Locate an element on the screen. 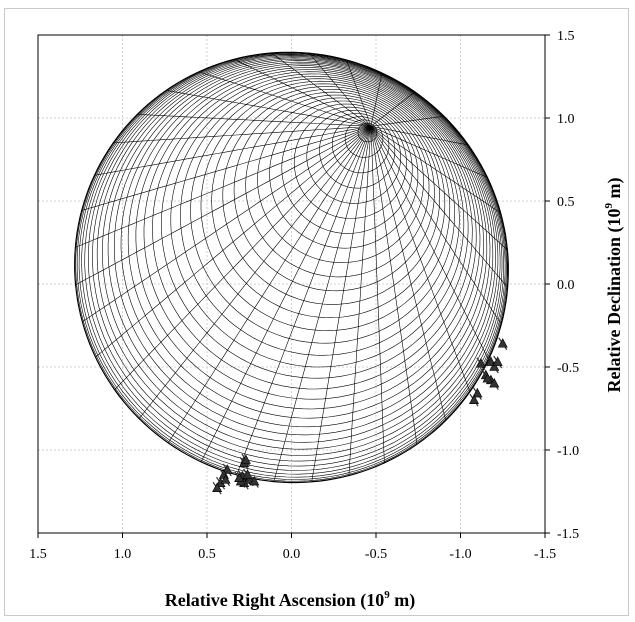 This screenshot has width=635, height=622. data-points is located at coordinates (360, 416).